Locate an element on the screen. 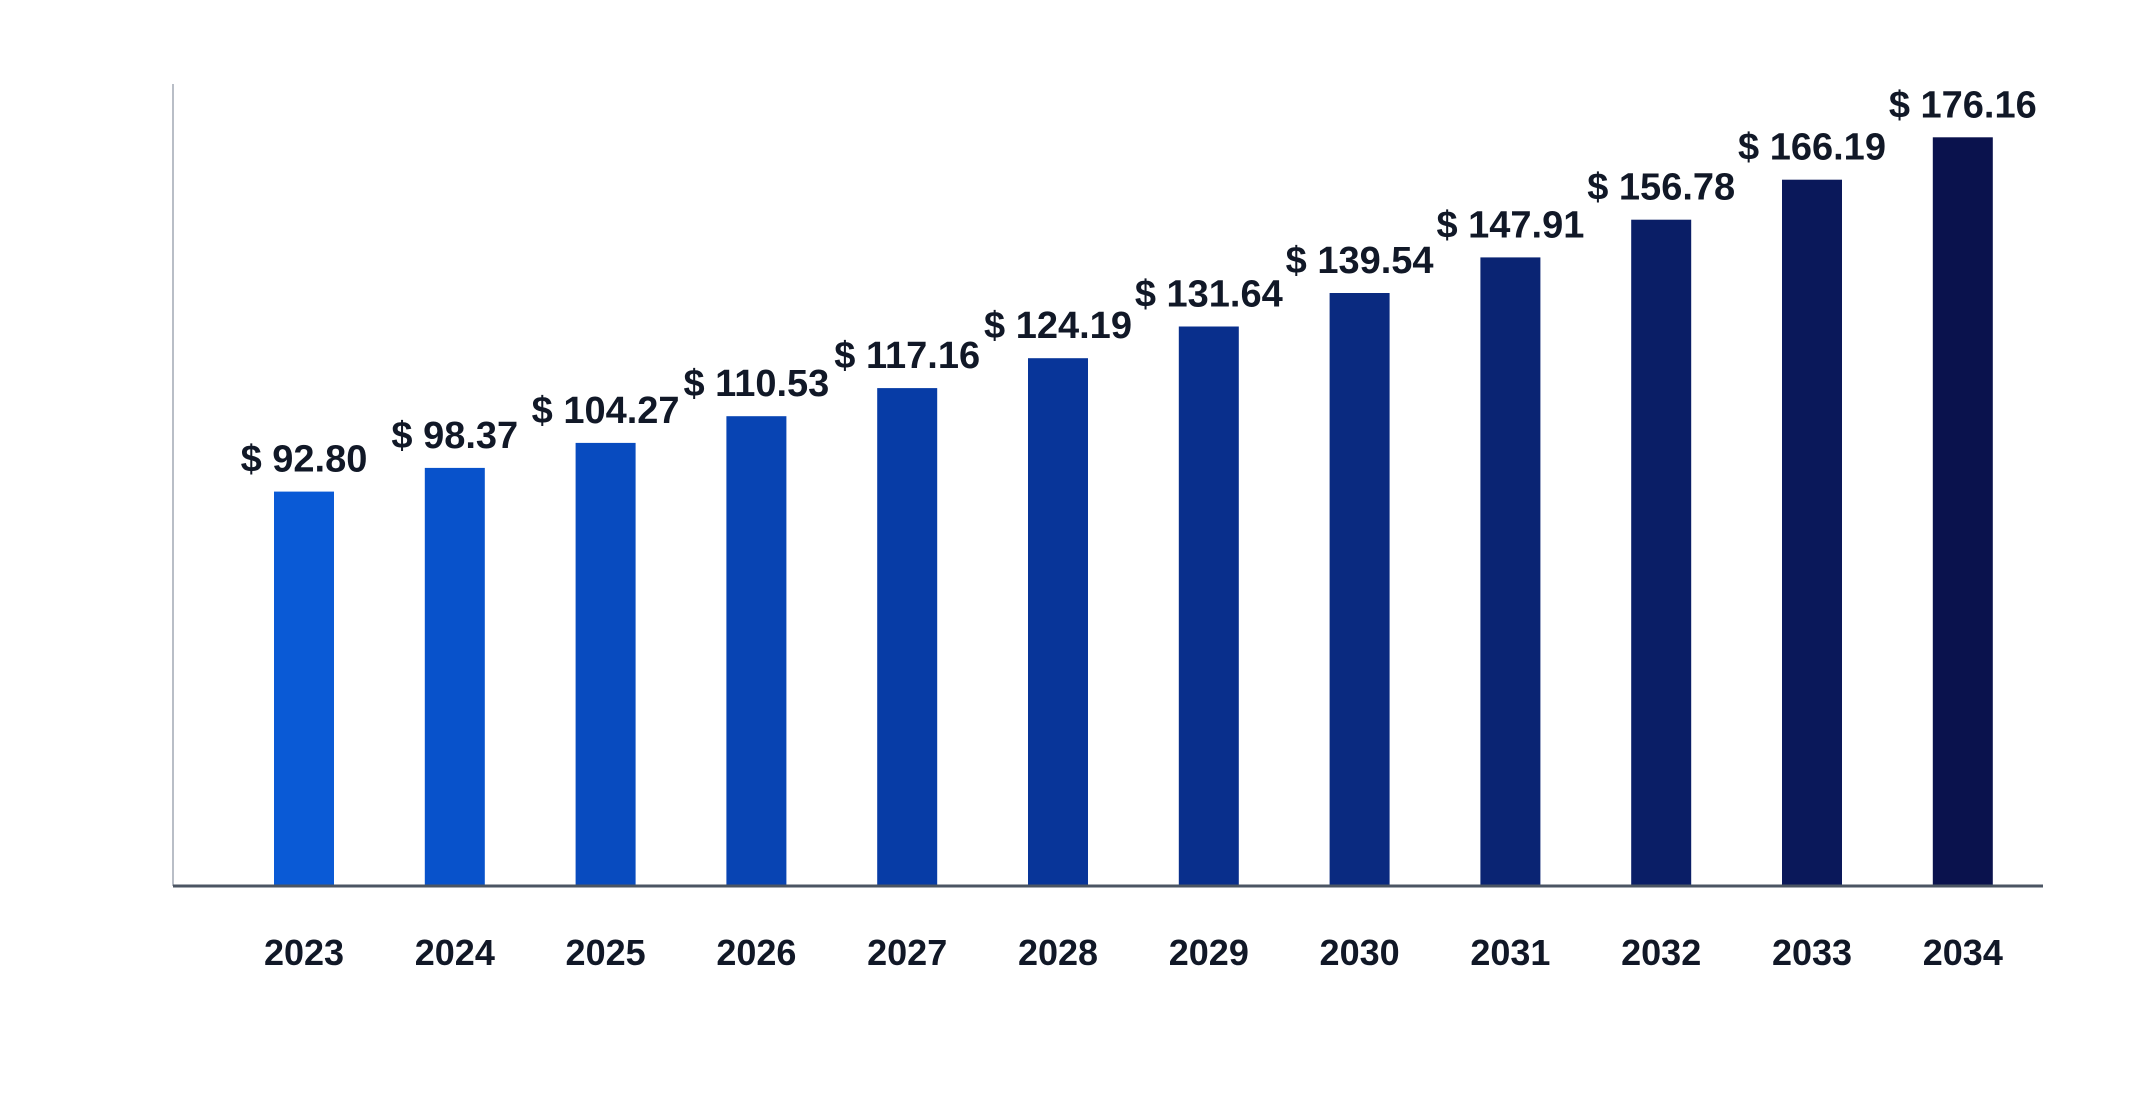 This screenshot has height=1101, width=2152. x-tick-label-2025: 2025 is located at coordinates (606, 952).